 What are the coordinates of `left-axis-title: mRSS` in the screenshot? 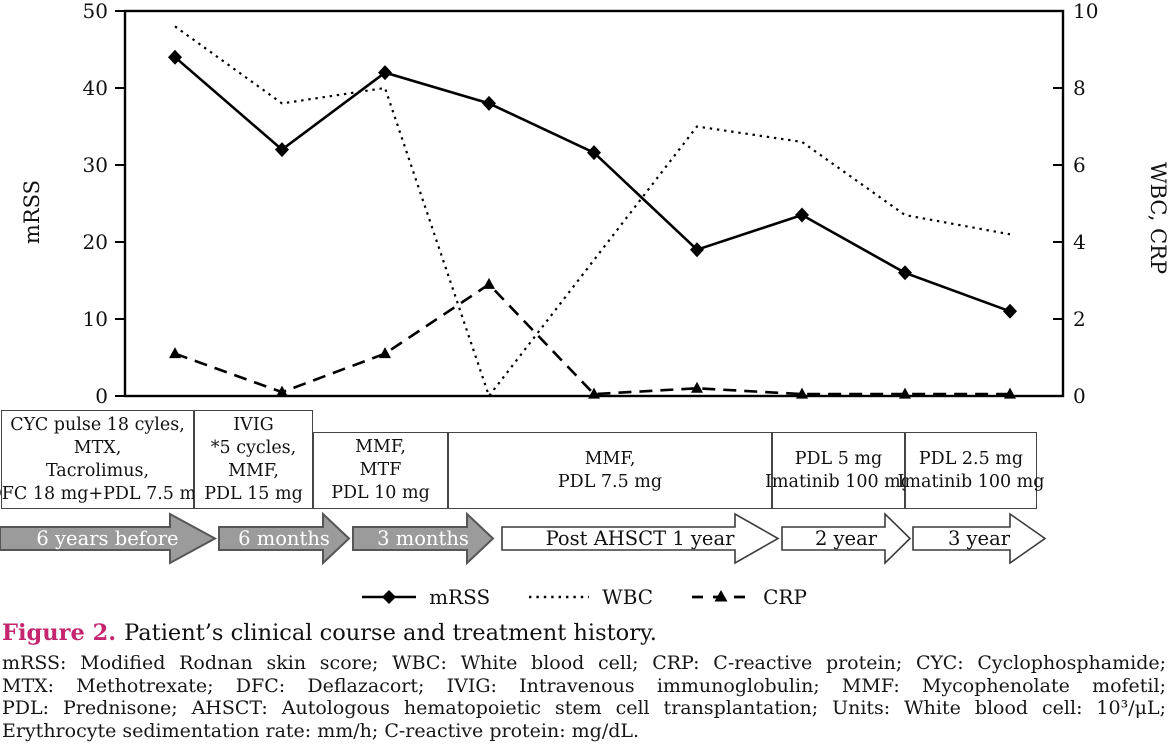 It's located at (32, 212).